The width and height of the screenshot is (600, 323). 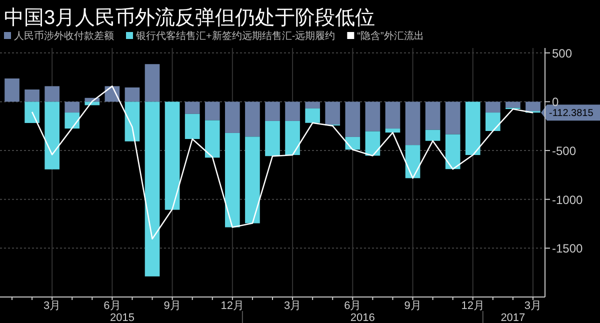 I want to click on text: 2016, so click(x=362, y=317).